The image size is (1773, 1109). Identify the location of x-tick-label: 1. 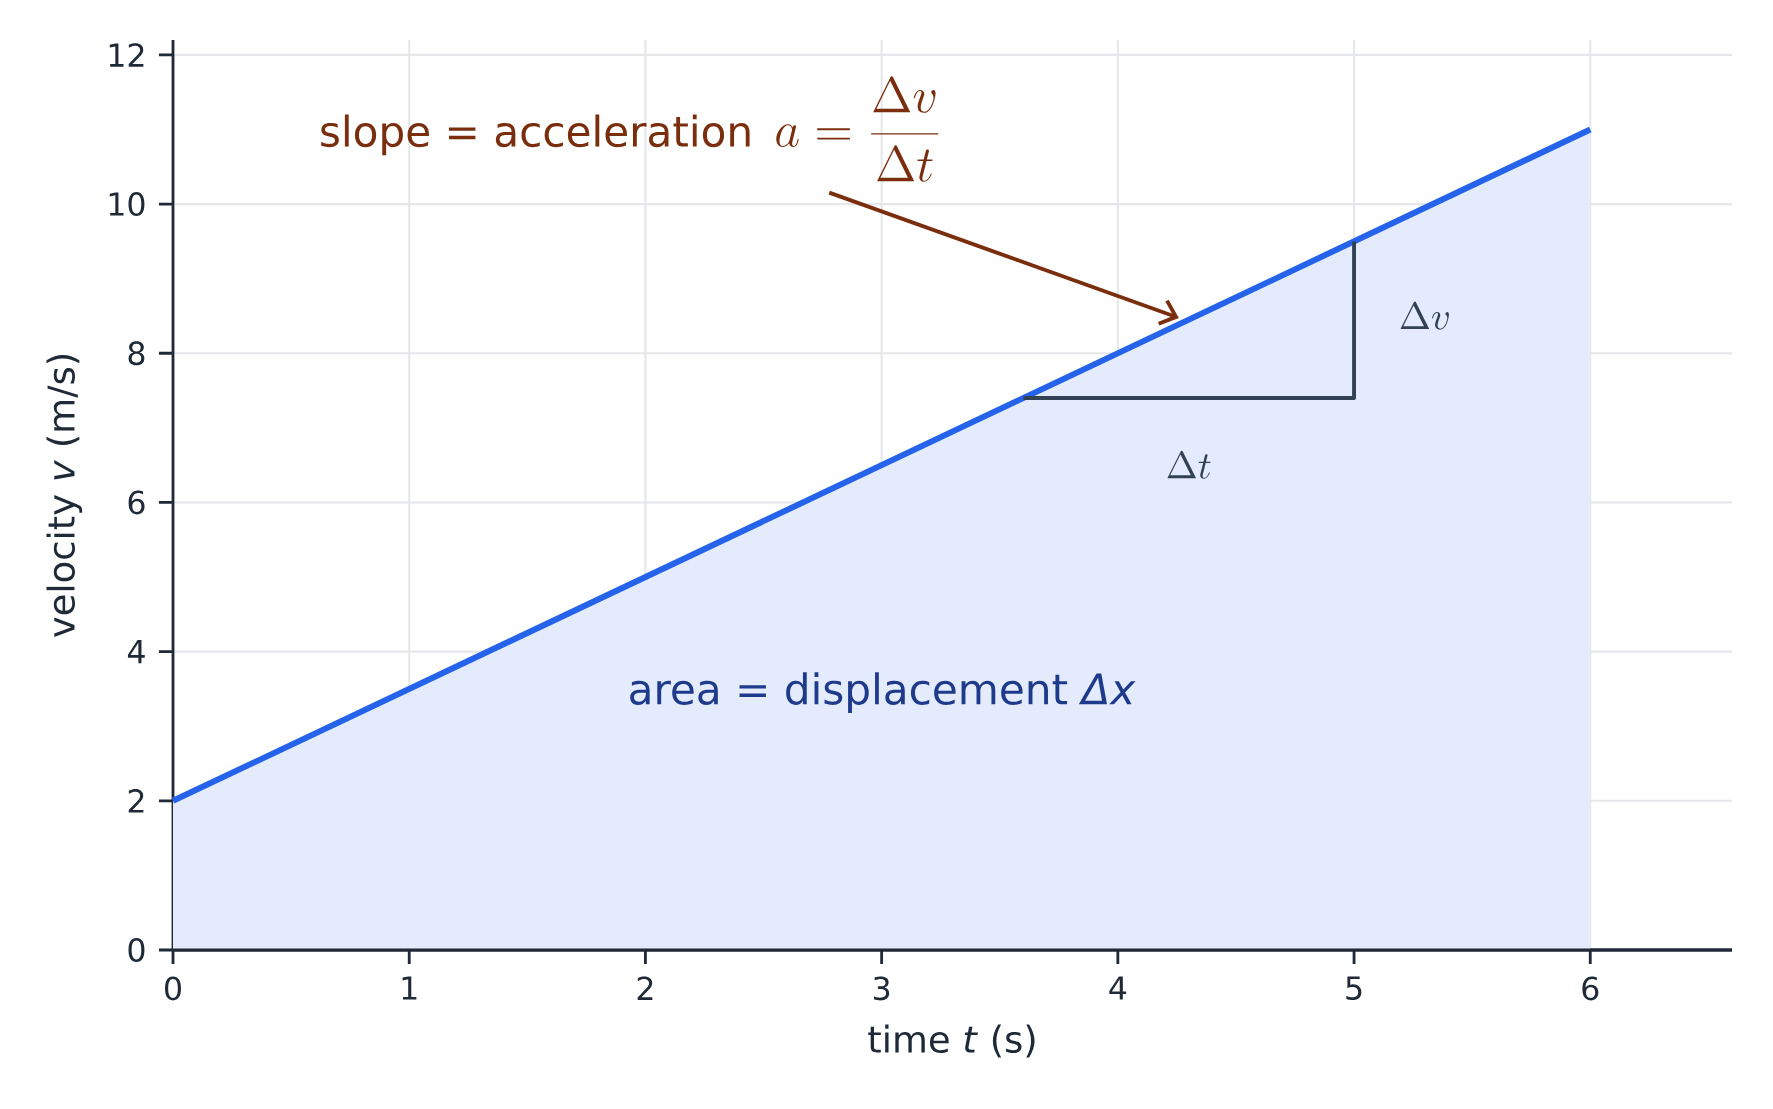
(409, 988).